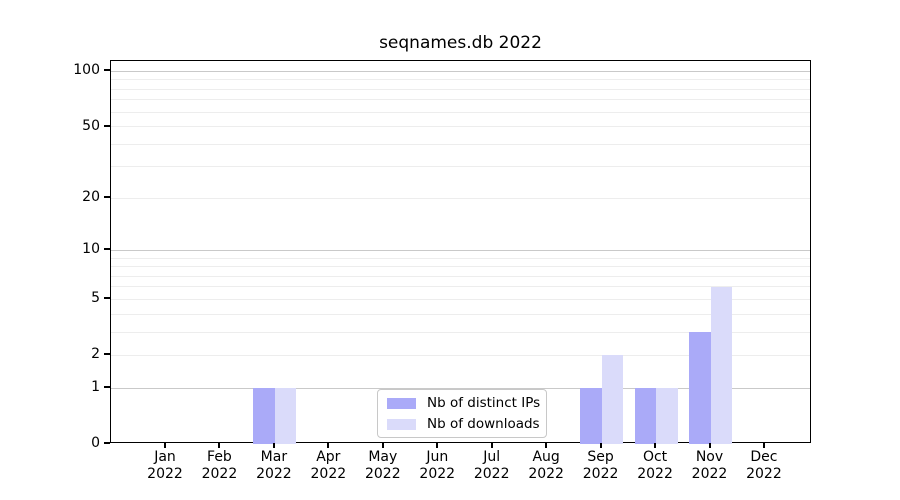 Image resolution: width=900 pixels, height=500 pixels. I want to click on legend-label-distinct-ips: Nb of distinct IPs, so click(484, 403).